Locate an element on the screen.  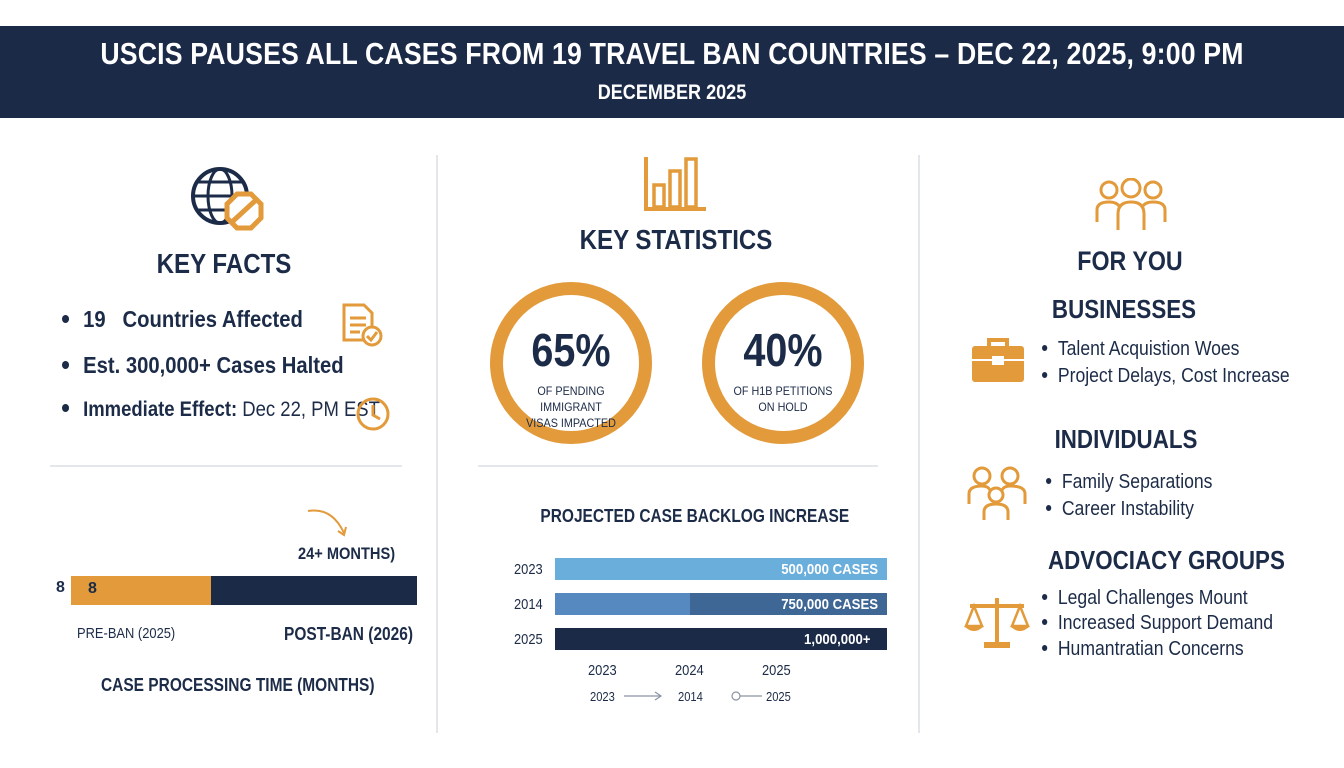
stat-description: OF PENDING IMMIGRANT VISAS IMPACTED is located at coordinates (571, 407).